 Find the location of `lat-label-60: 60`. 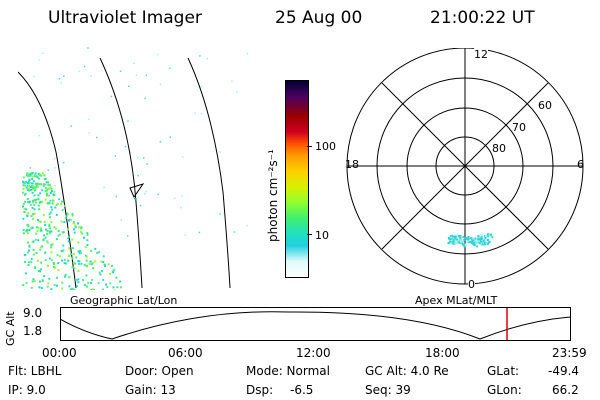

lat-label-60: 60 is located at coordinates (545, 105).